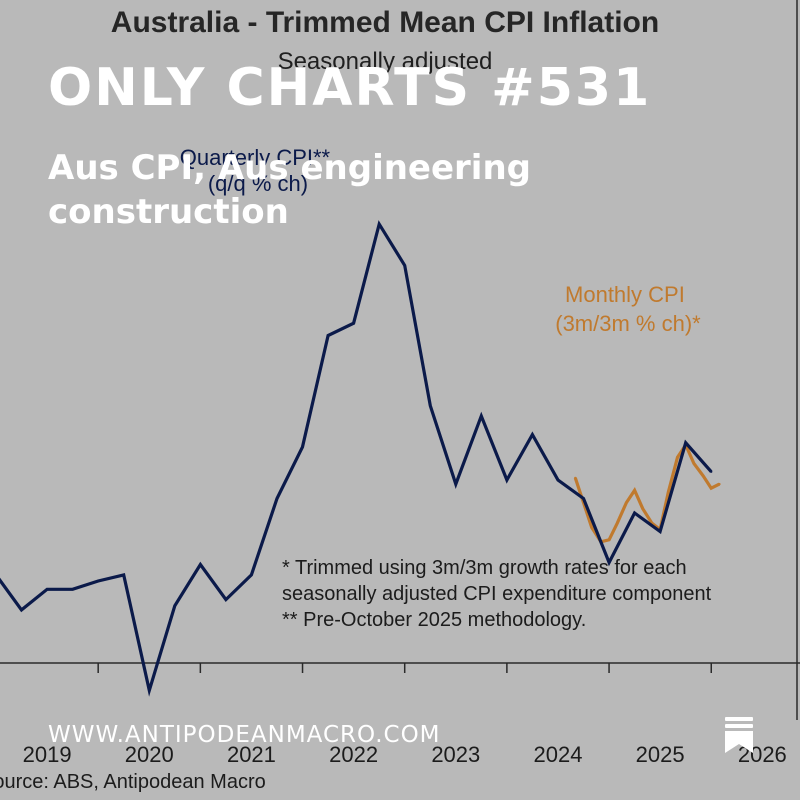 The height and width of the screenshot is (800, 800). I want to click on x-tick-label: 2024, so click(557, 754).